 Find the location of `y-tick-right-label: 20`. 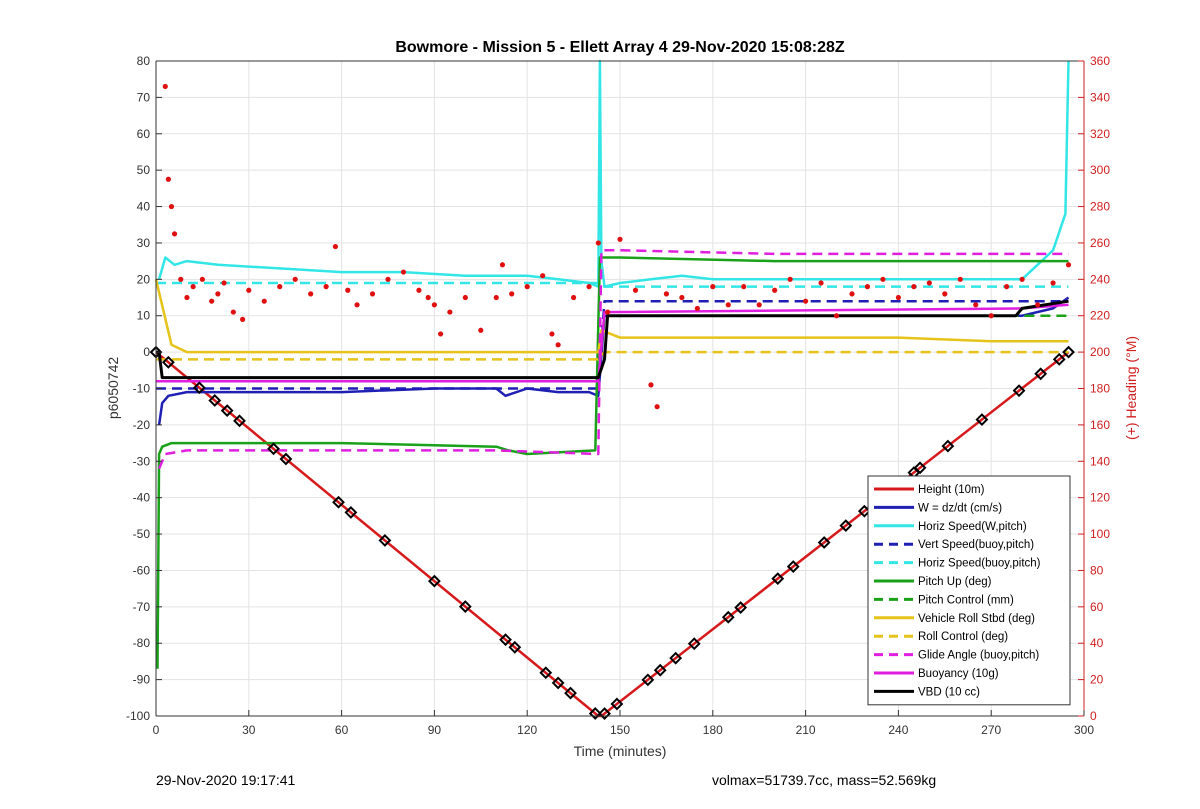

y-tick-right-label: 20 is located at coordinates (1097, 680).